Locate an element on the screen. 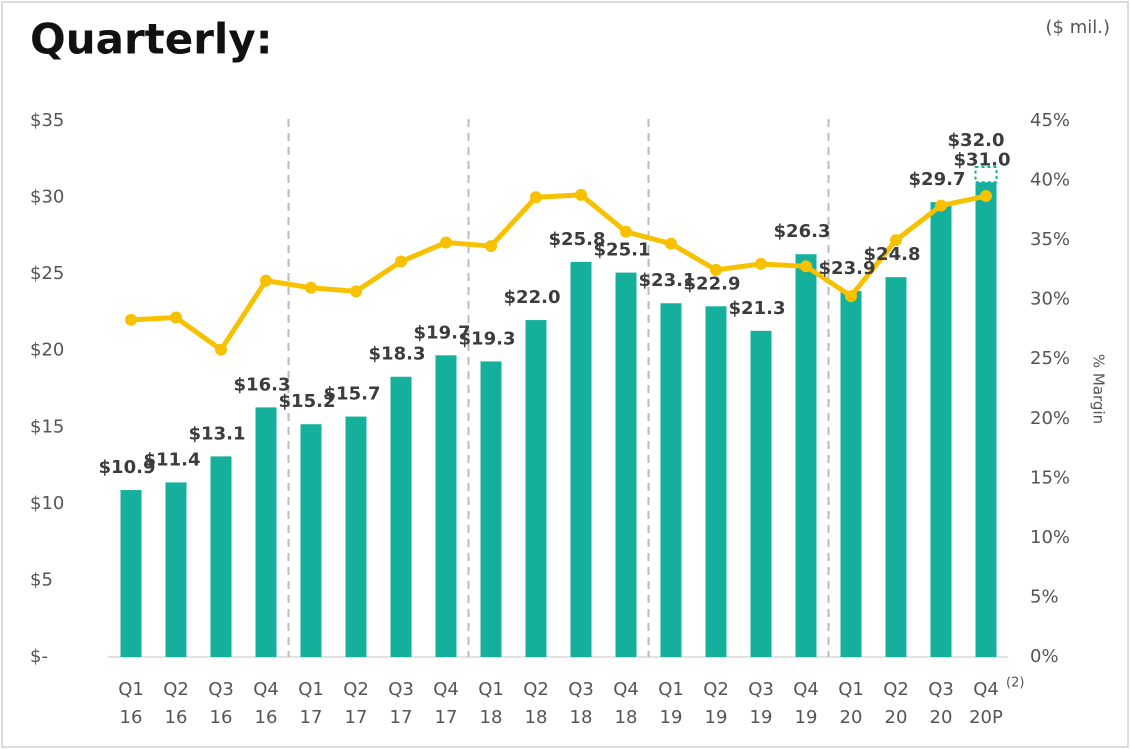 This screenshot has height=749, width=1130. value-label: $23.9 is located at coordinates (847, 268).